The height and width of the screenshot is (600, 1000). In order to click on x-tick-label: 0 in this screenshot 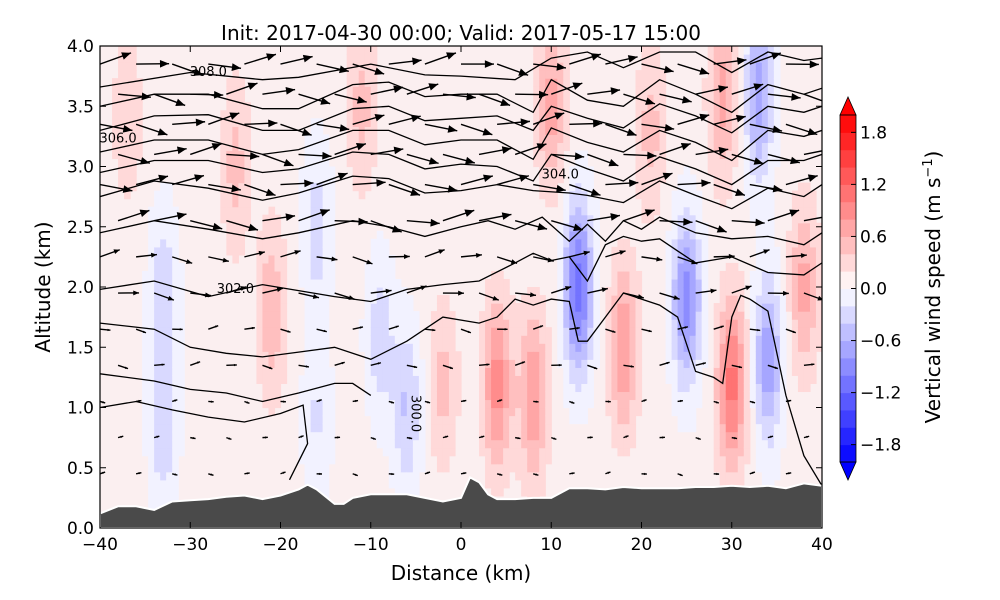, I will do `click(461, 545)`.